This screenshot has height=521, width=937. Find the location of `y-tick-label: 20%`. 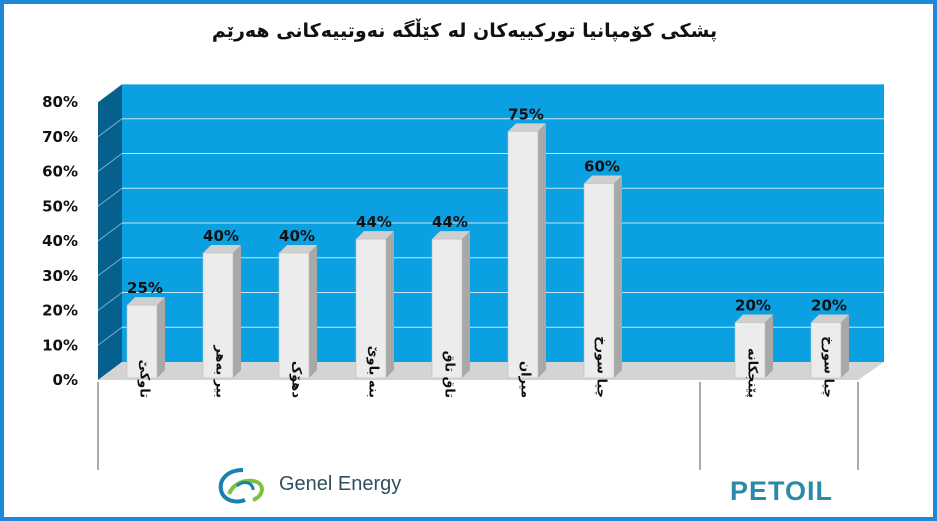

y-tick-label: 20% is located at coordinates (60, 311).